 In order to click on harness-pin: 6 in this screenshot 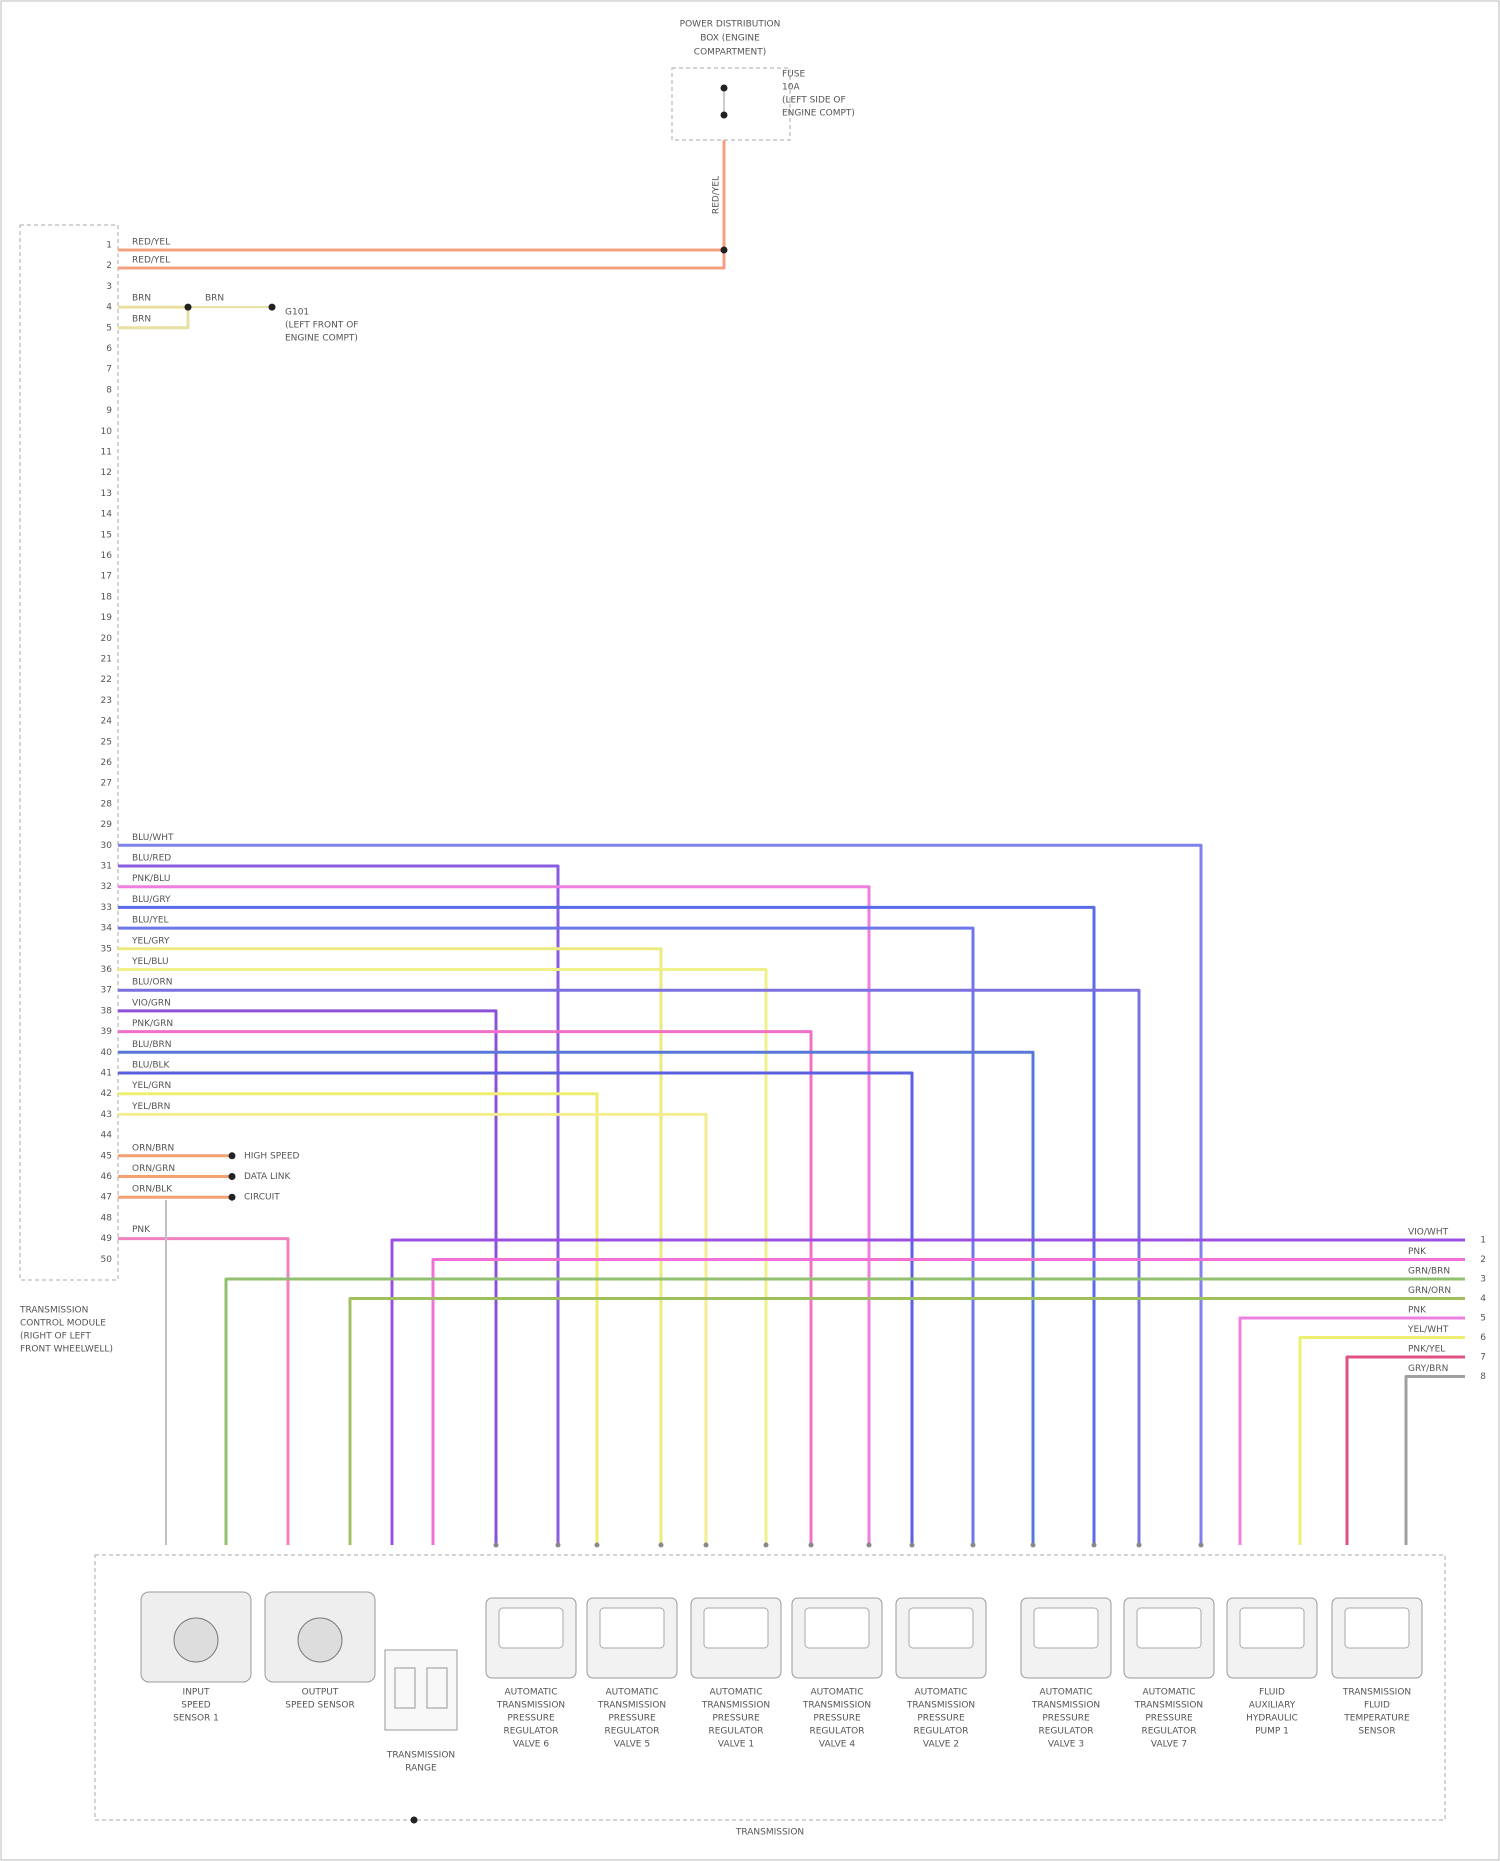, I will do `click(1483, 1338)`.